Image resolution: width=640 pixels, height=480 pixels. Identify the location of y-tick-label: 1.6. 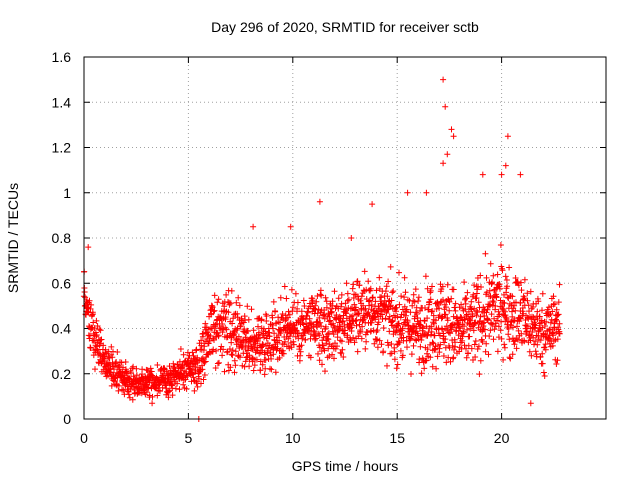
(62, 57).